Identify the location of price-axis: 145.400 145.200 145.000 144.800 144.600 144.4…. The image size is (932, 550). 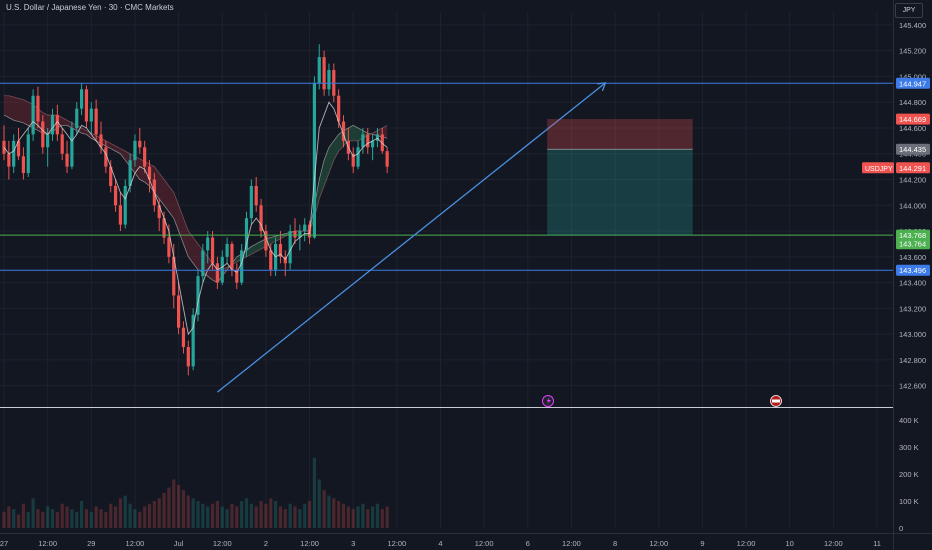
(896, 206).